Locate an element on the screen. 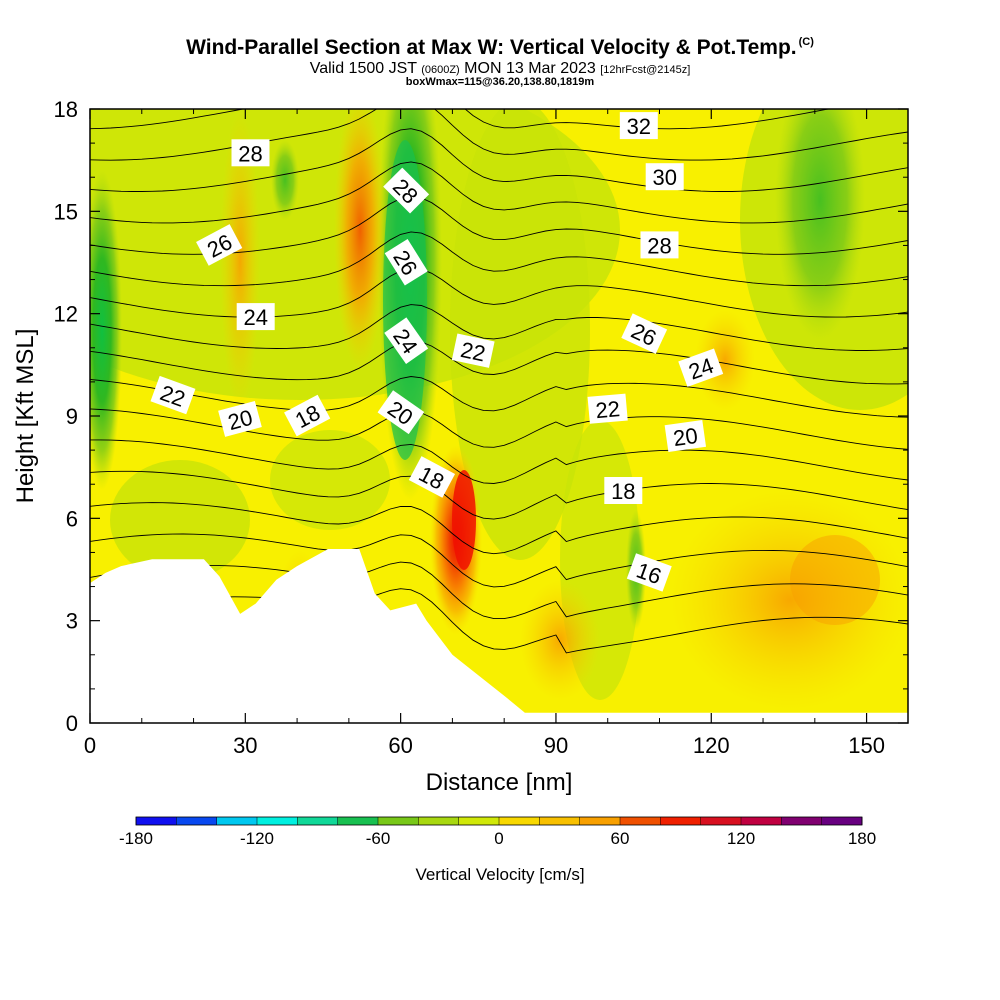 The image size is (1000, 1000). contour-label: 16 is located at coordinates (649, 572).